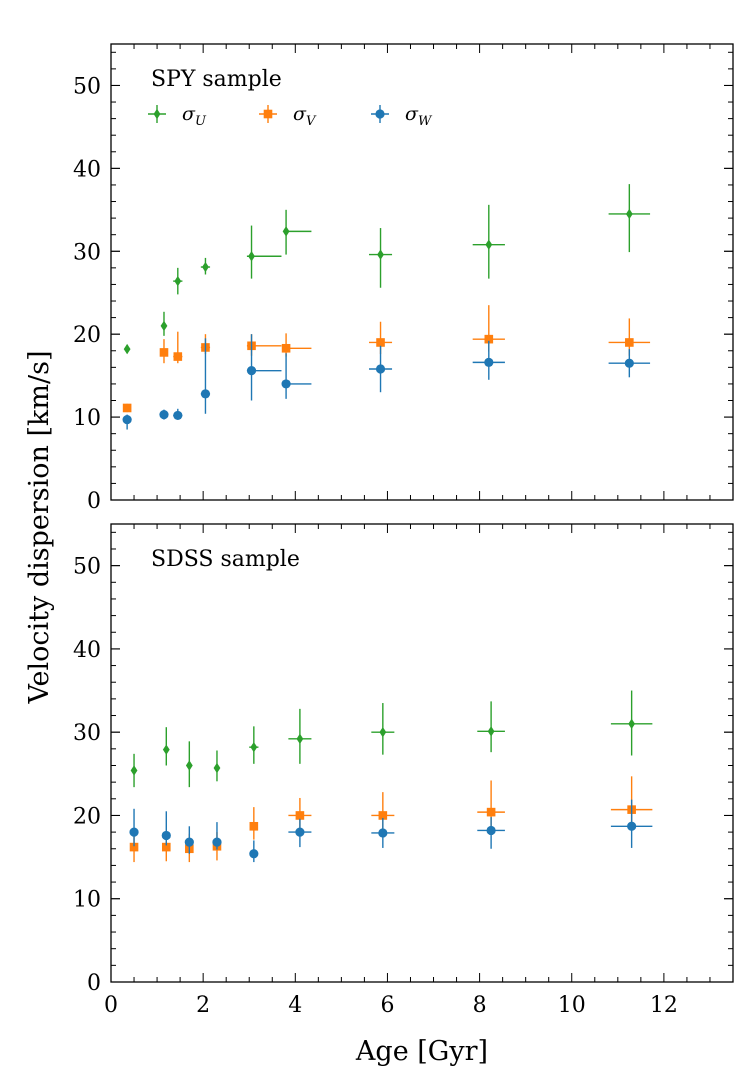 This screenshot has width=747, height=1068. I want to click on x-tick-label: 6, so click(387, 1005).